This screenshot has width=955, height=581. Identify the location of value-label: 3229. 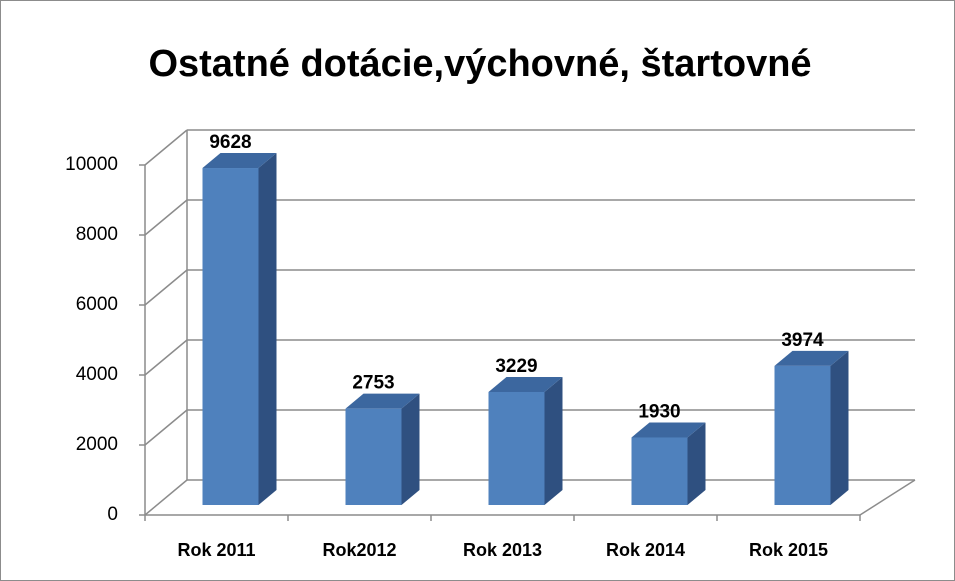
(516, 366).